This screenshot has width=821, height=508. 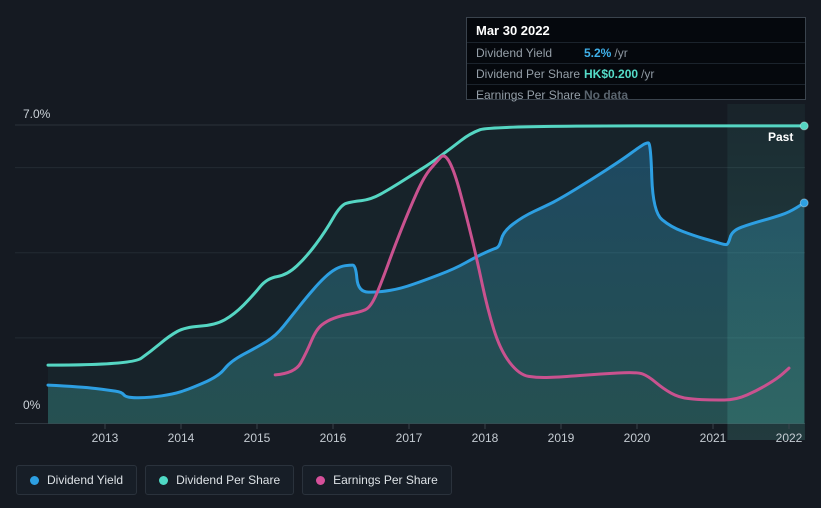 What do you see at coordinates (713, 438) in the screenshot?
I see `x-tick-label: 2021` at bounding box center [713, 438].